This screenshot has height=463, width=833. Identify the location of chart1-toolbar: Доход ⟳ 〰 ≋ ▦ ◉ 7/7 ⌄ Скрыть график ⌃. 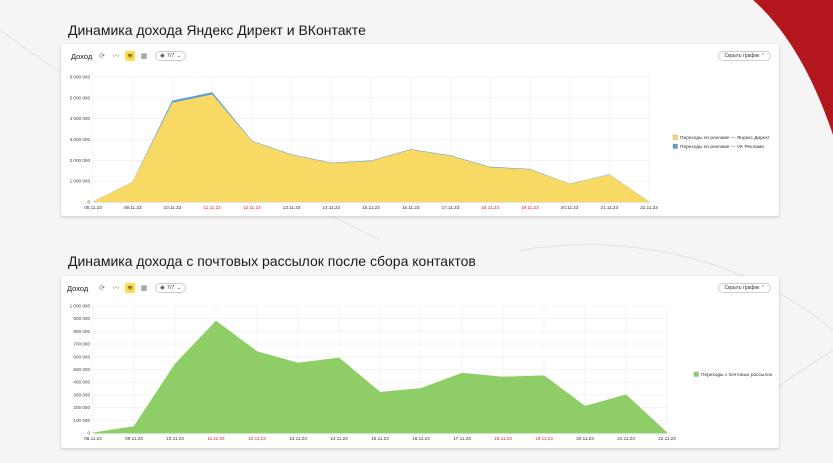
(420, 55).